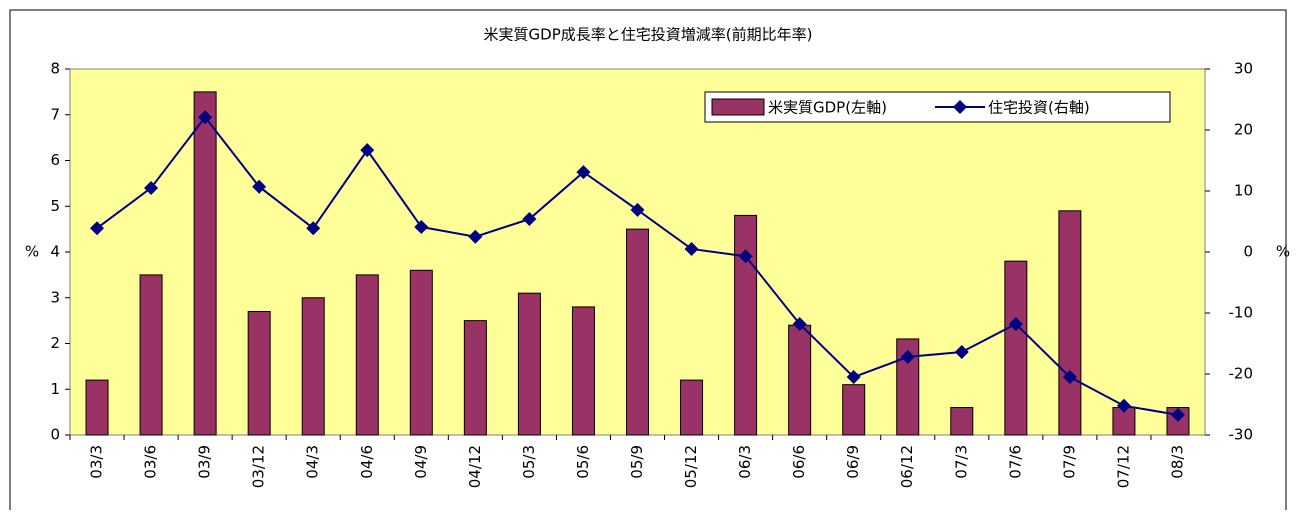  Describe the element at coordinates (55, 343) in the screenshot. I see `y-tick-label: 2` at that location.